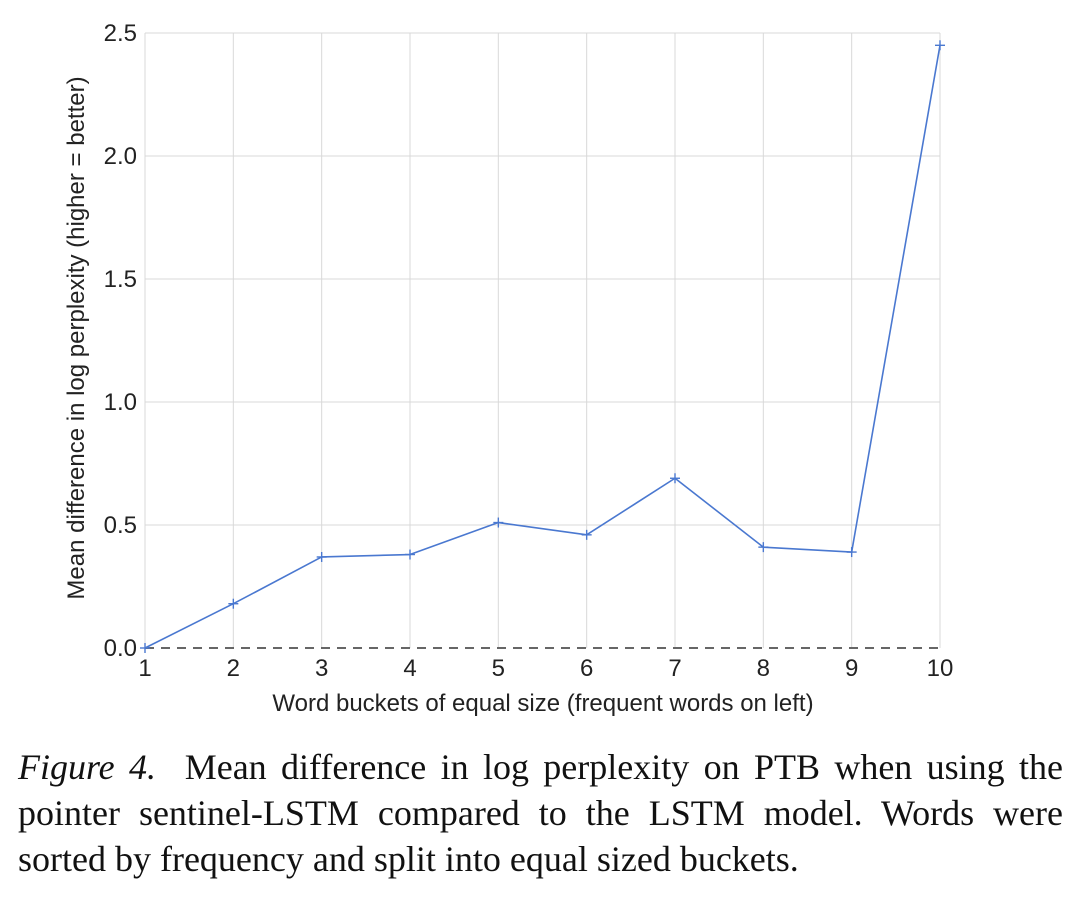 This screenshot has width=1071, height=900. Describe the element at coordinates (233, 668) in the screenshot. I see `x-tick-label: 2` at that location.